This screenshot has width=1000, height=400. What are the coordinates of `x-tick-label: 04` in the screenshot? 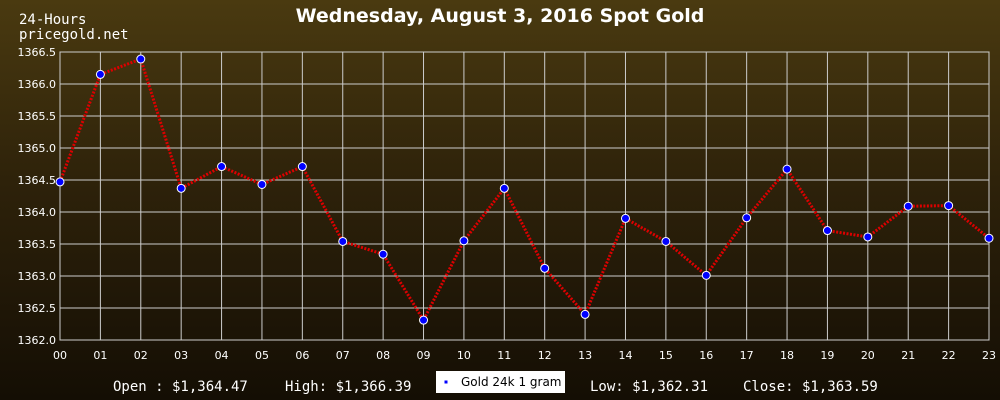 It's located at (222, 355).